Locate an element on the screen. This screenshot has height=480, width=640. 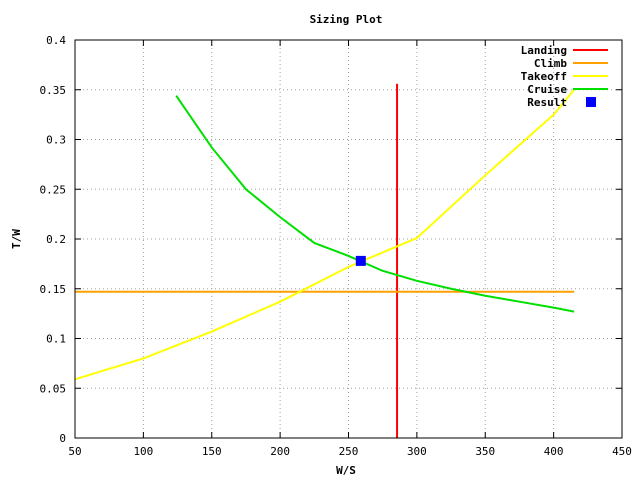
x-tick-label: 200 is located at coordinates (280, 451).